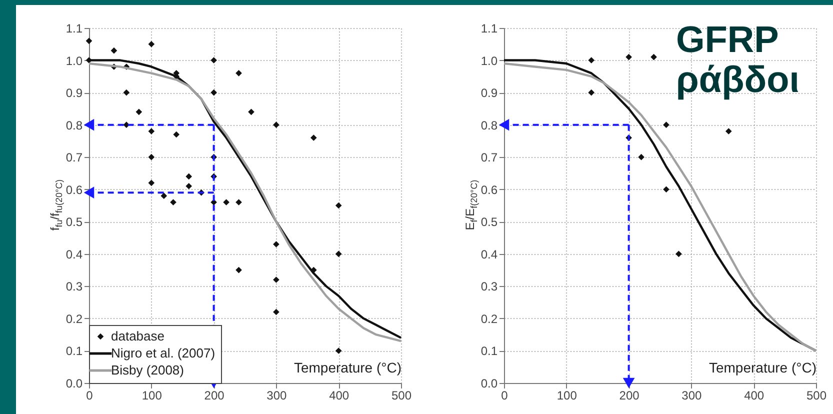 This screenshot has width=833, height=414. Describe the element at coordinates (738, 59) in the screenshot. I see `chart-title: GFRP ράβδοι` at that location.